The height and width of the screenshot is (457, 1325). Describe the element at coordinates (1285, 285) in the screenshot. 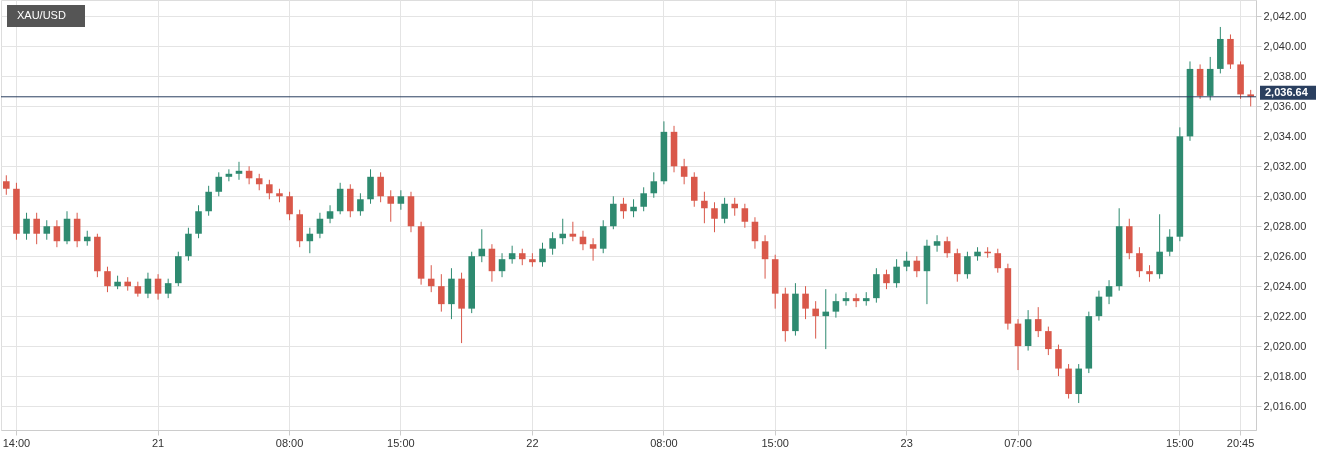

I see `y-tick-label: 2,024.00` at that location.